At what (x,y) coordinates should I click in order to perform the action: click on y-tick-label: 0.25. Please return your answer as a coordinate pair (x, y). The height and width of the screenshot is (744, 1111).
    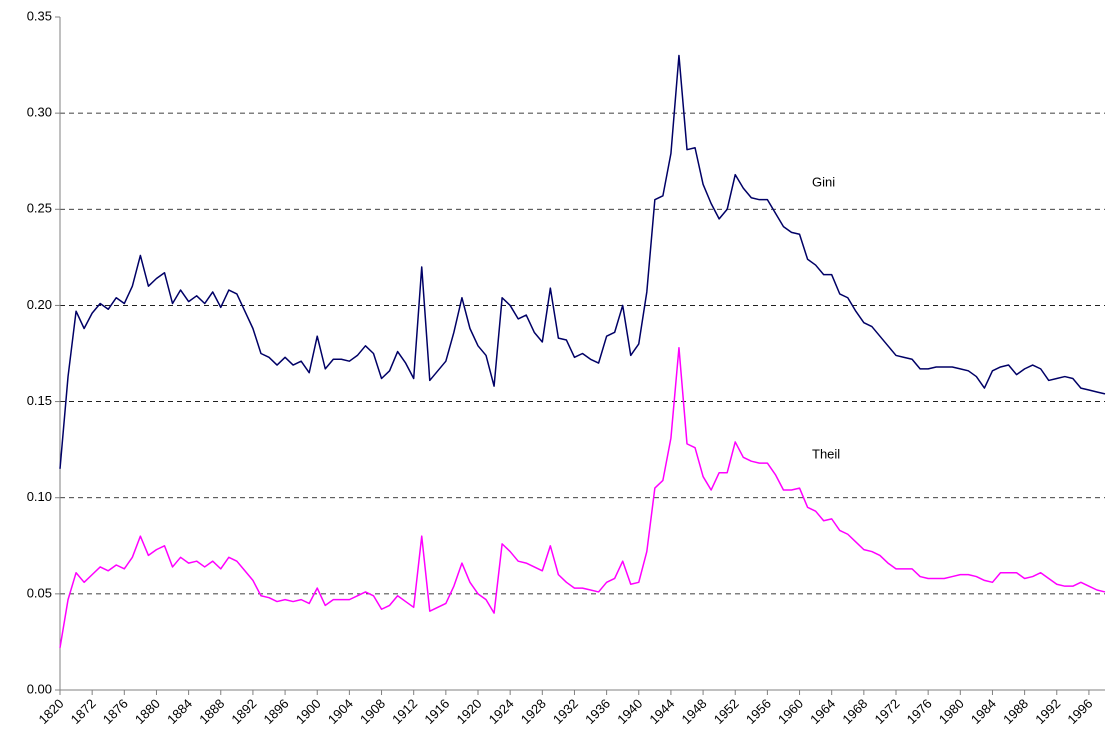
    Looking at the image, I should click on (39, 208).